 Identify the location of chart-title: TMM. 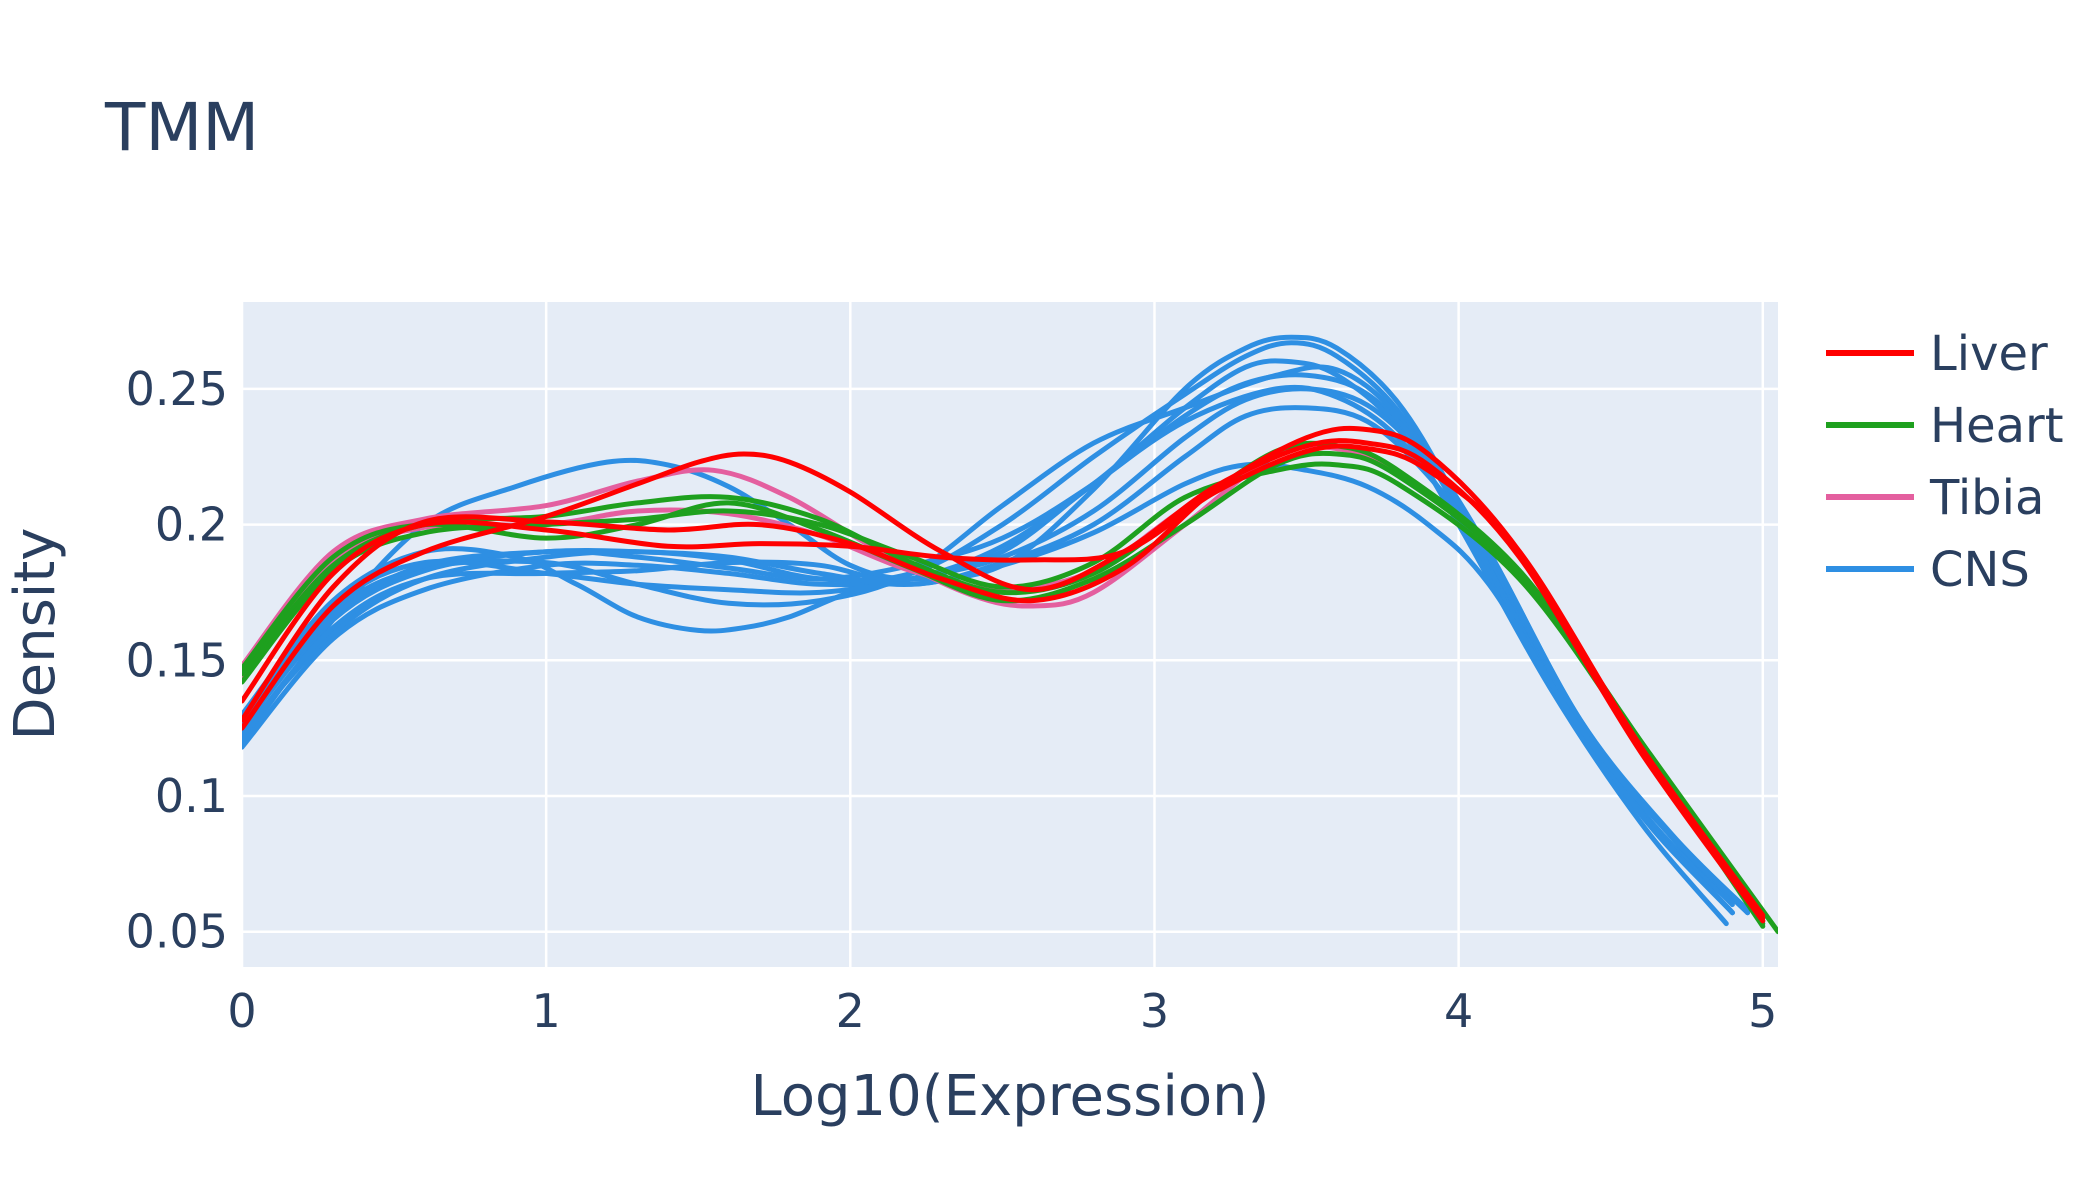
(181, 127).